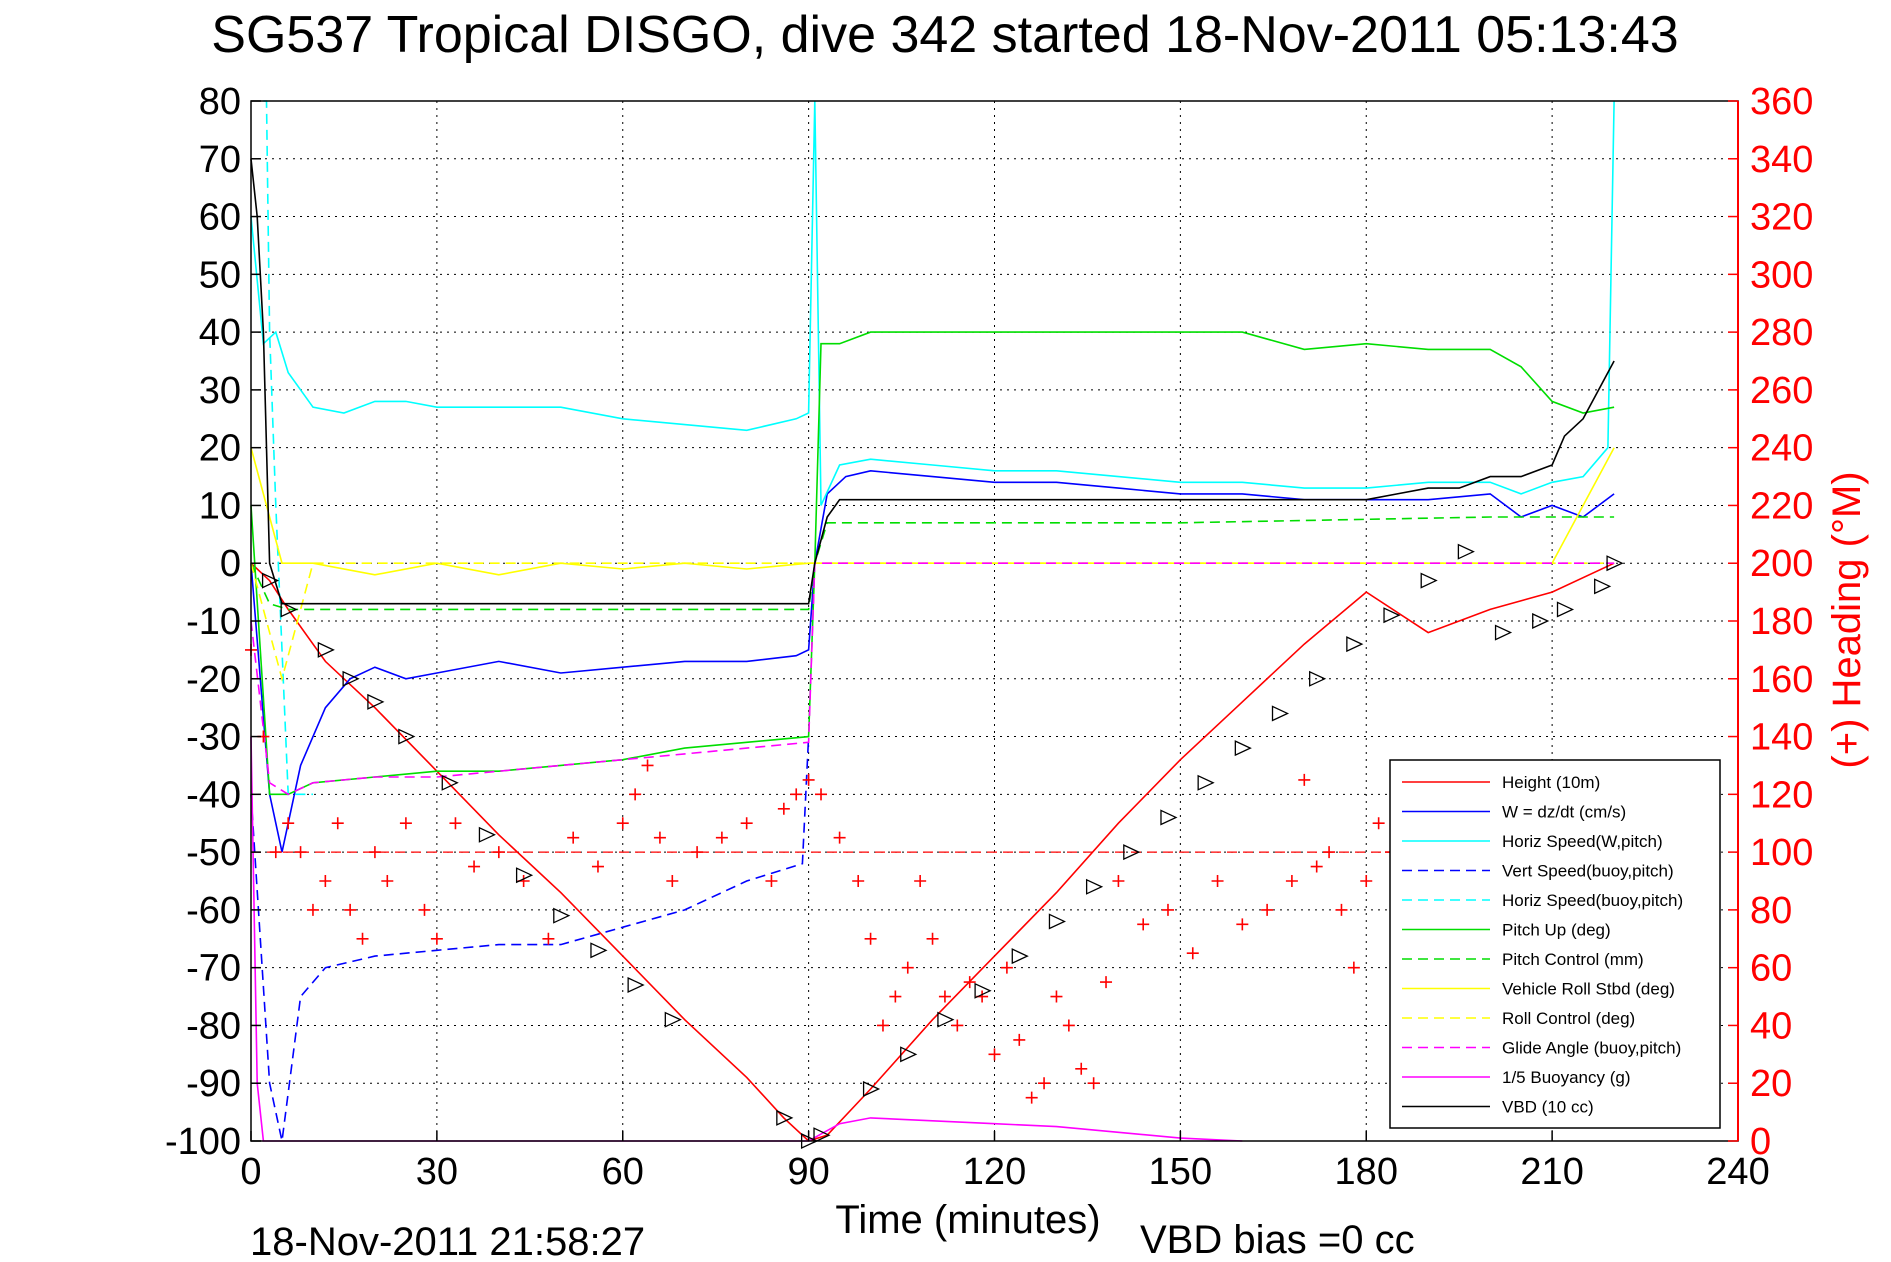  What do you see at coordinates (1566, 1077) in the screenshot?
I see `legend-label: 1/5 Buoyancy (g)` at bounding box center [1566, 1077].